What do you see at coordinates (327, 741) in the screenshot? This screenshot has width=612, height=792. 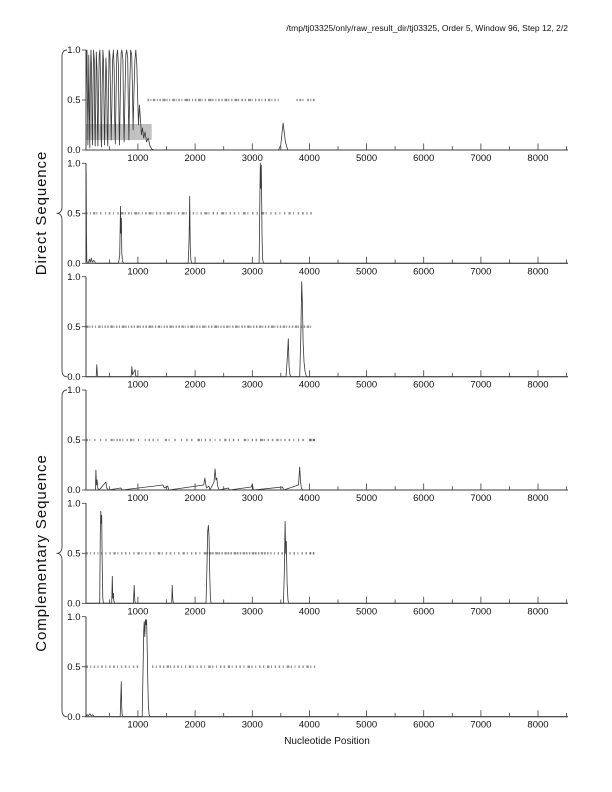 I see `x-axis-title: Nucleotide Position` at bounding box center [327, 741].